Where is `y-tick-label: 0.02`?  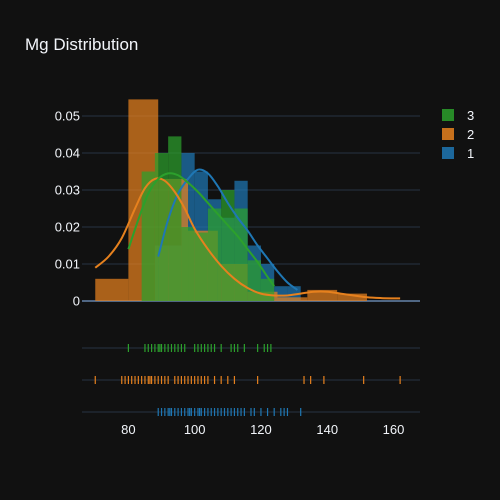
y-tick-label: 0.02 is located at coordinates (67, 227).